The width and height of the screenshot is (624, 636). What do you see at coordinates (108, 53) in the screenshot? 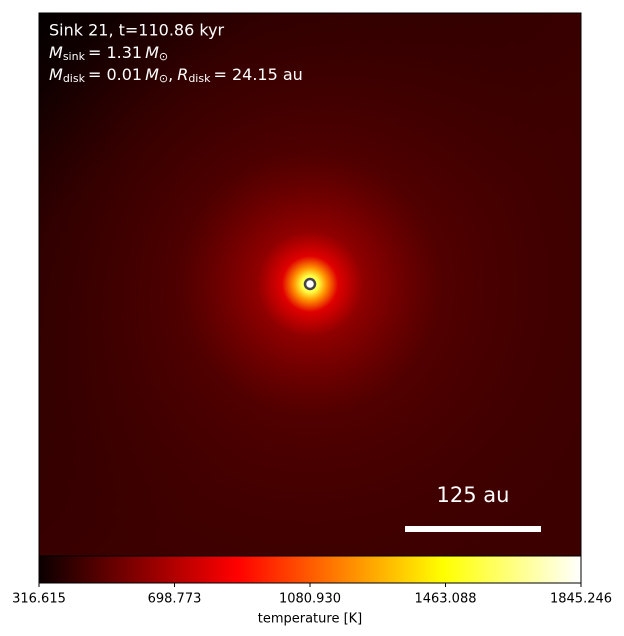
I see `annotation: Msink = 1.31 M⊙` at bounding box center [108, 53].